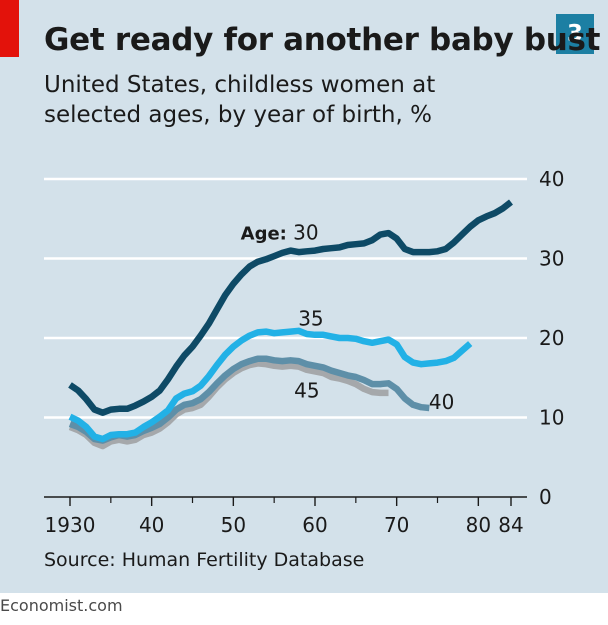 The width and height of the screenshot is (608, 625). What do you see at coordinates (9, 28) in the screenshot?
I see `brand-red-flag` at bounding box center [9, 28].